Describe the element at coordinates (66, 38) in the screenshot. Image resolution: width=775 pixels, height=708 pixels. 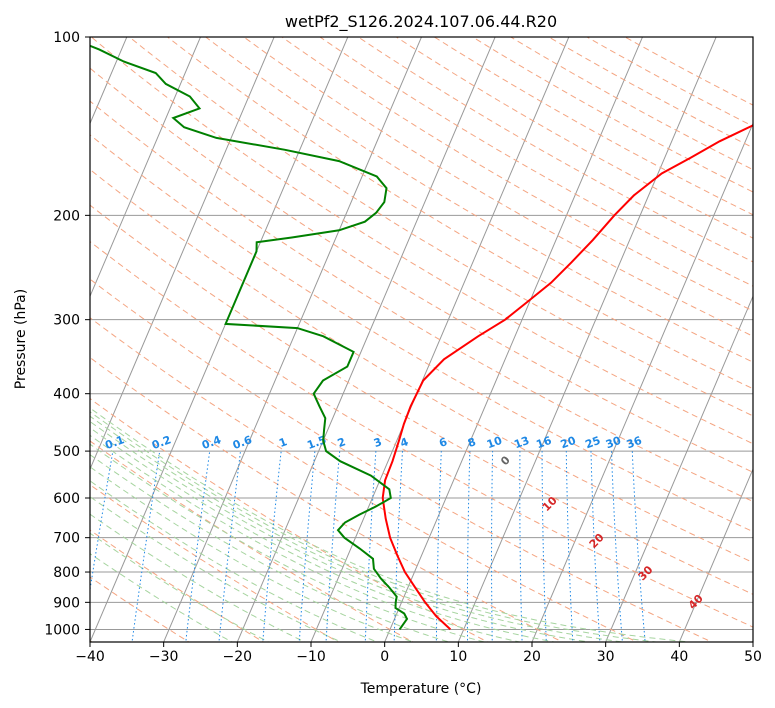
I see `y-tick-label: 100` at that location.